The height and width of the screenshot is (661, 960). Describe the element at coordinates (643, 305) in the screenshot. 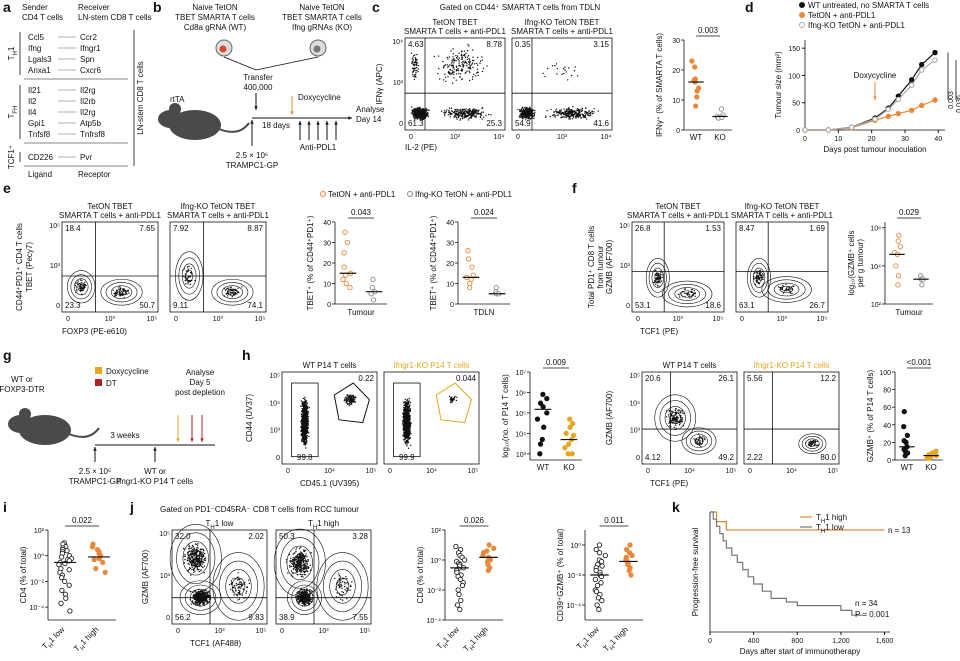

I see `quadrant-value: 53.1` at that location.